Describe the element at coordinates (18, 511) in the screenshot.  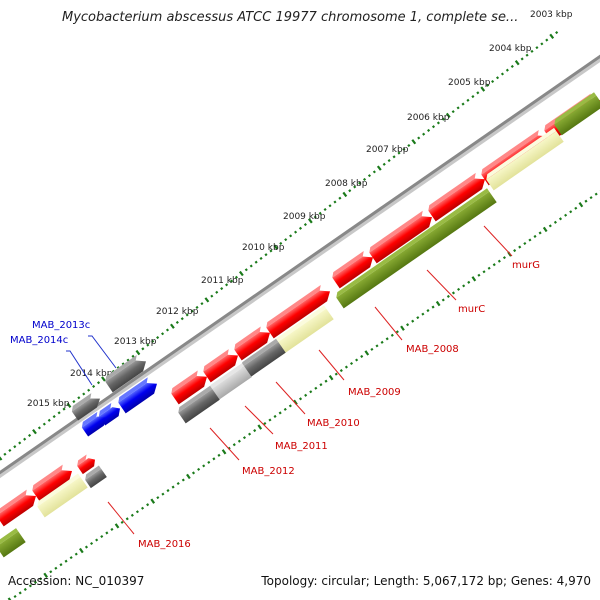
I see `gene-mab-2017-body` at that location.